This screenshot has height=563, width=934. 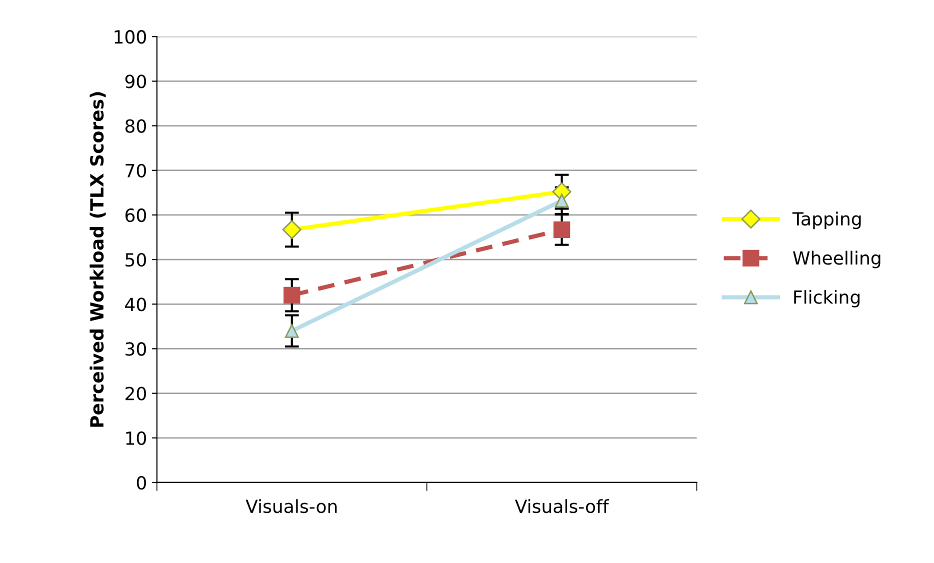 What do you see at coordinates (836, 259) in the screenshot?
I see `legend-label: Wheelling` at bounding box center [836, 259].